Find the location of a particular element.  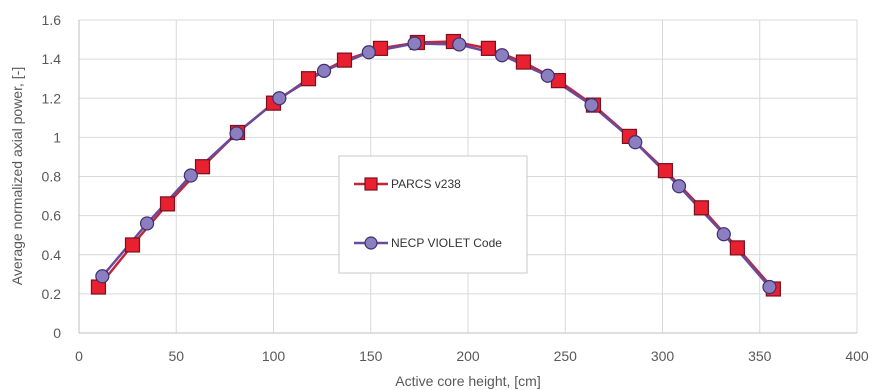

x-tick-label: 150 is located at coordinates (371, 356).